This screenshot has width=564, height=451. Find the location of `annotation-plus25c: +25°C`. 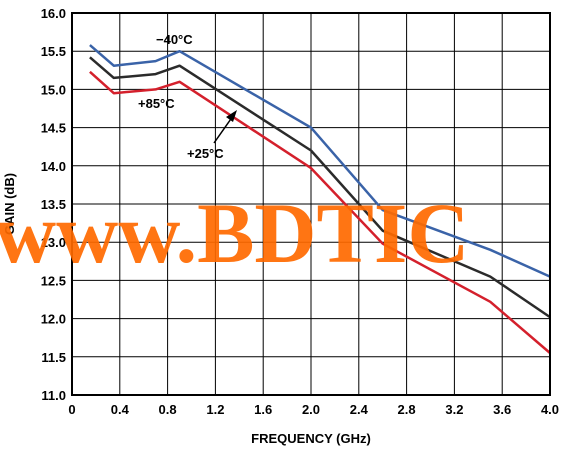

annotation-plus25c: +25°C is located at coordinates (205, 153).